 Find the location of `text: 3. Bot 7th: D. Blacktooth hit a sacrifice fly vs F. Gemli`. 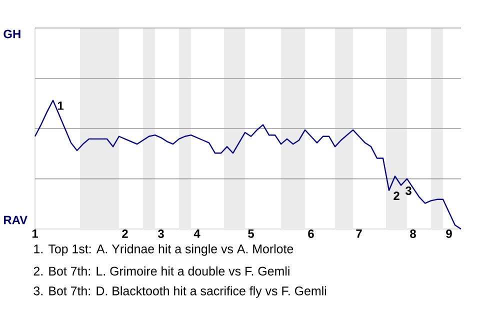

text: 3. Bot 7th: D. Blacktooth hit a sacrifice fly vs F. Gemli is located at coordinates (180, 292).